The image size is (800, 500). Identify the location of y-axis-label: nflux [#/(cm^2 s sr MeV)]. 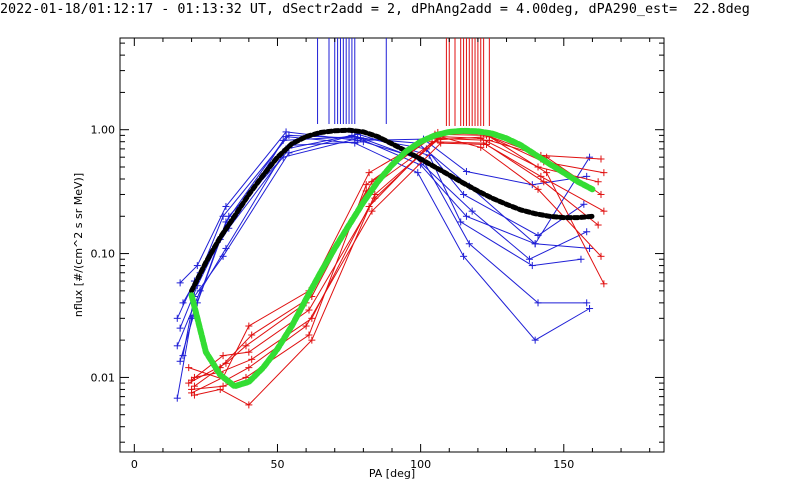
(78, 245).